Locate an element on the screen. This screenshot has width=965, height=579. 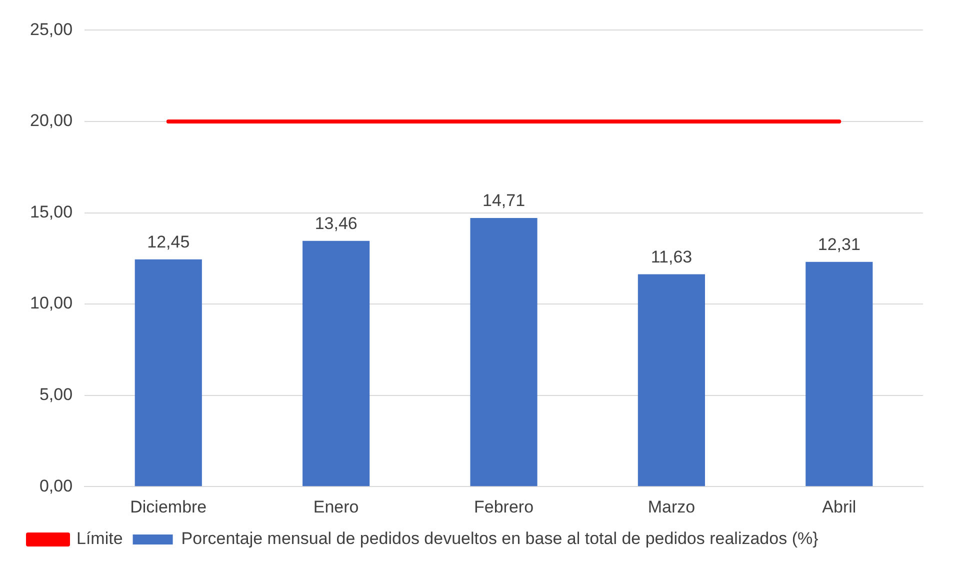
data-label: 12,45 is located at coordinates (168, 242).